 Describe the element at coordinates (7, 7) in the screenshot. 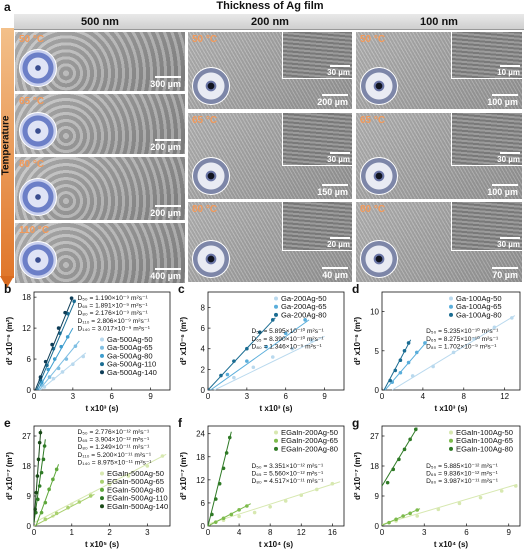

I see `panel-a-letter: a` at that location.